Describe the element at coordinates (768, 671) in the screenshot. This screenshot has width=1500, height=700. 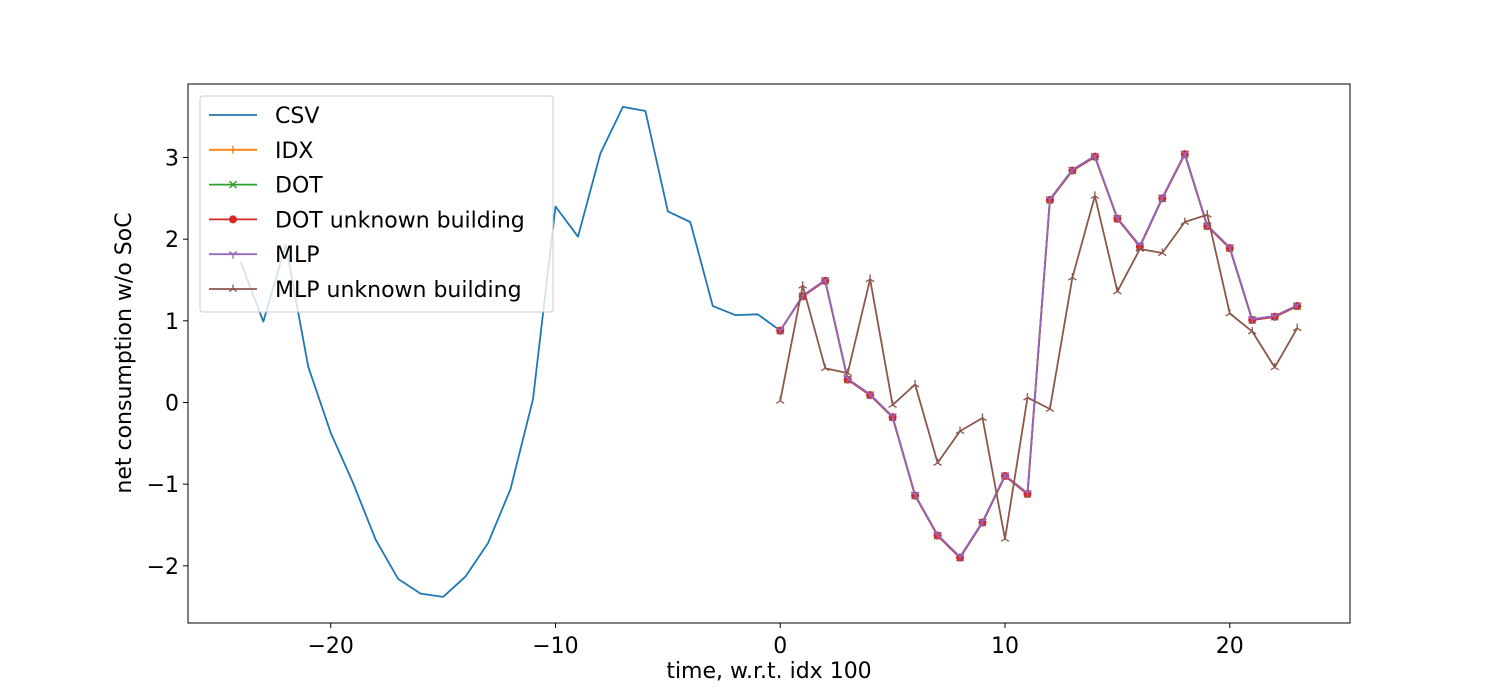
I see `x-axis-title: time, w.r.t. idx 100` at that location.